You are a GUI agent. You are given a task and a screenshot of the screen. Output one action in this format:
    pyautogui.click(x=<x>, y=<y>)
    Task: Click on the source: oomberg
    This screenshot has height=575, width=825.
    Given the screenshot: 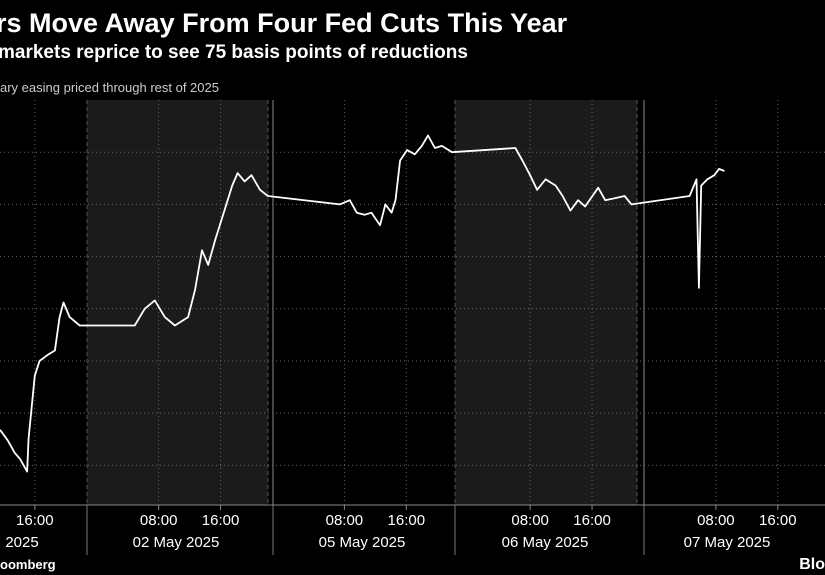 What is the action you would take?
    pyautogui.click(x=28, y=564)
    